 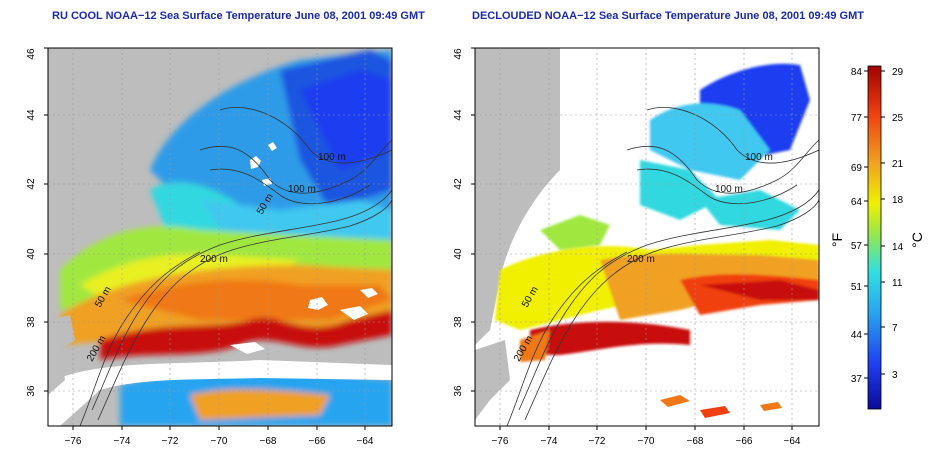 What do you see at coordinates (857, 287) in the screenshot?
I see `colorbar-fahrenheit-label: 51` at bounding box center [857, 287].